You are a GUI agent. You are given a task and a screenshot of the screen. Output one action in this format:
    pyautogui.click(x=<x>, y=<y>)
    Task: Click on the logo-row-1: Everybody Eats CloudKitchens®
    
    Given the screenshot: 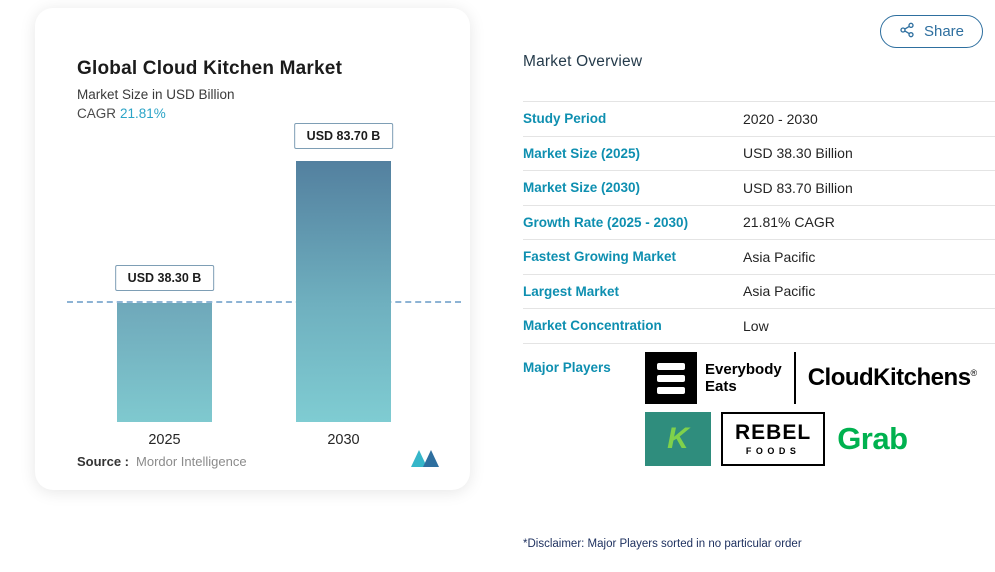 What is the action you would take?
    pyautogui.click(x=811, y=378)
    